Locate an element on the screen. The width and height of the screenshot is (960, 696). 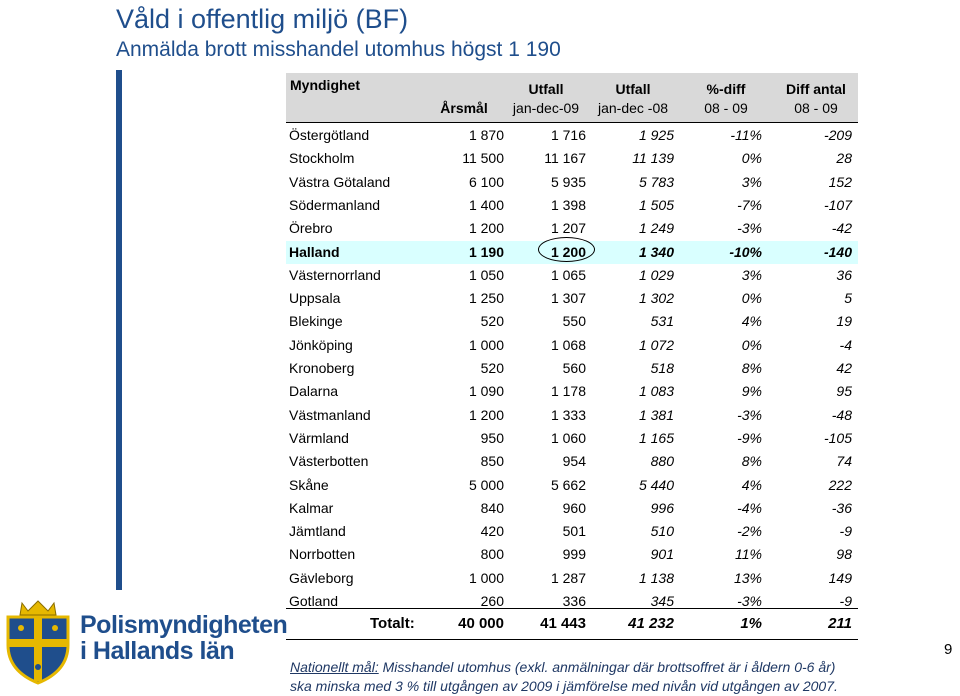
page-number: 9 is located at coordinates (948, 649).